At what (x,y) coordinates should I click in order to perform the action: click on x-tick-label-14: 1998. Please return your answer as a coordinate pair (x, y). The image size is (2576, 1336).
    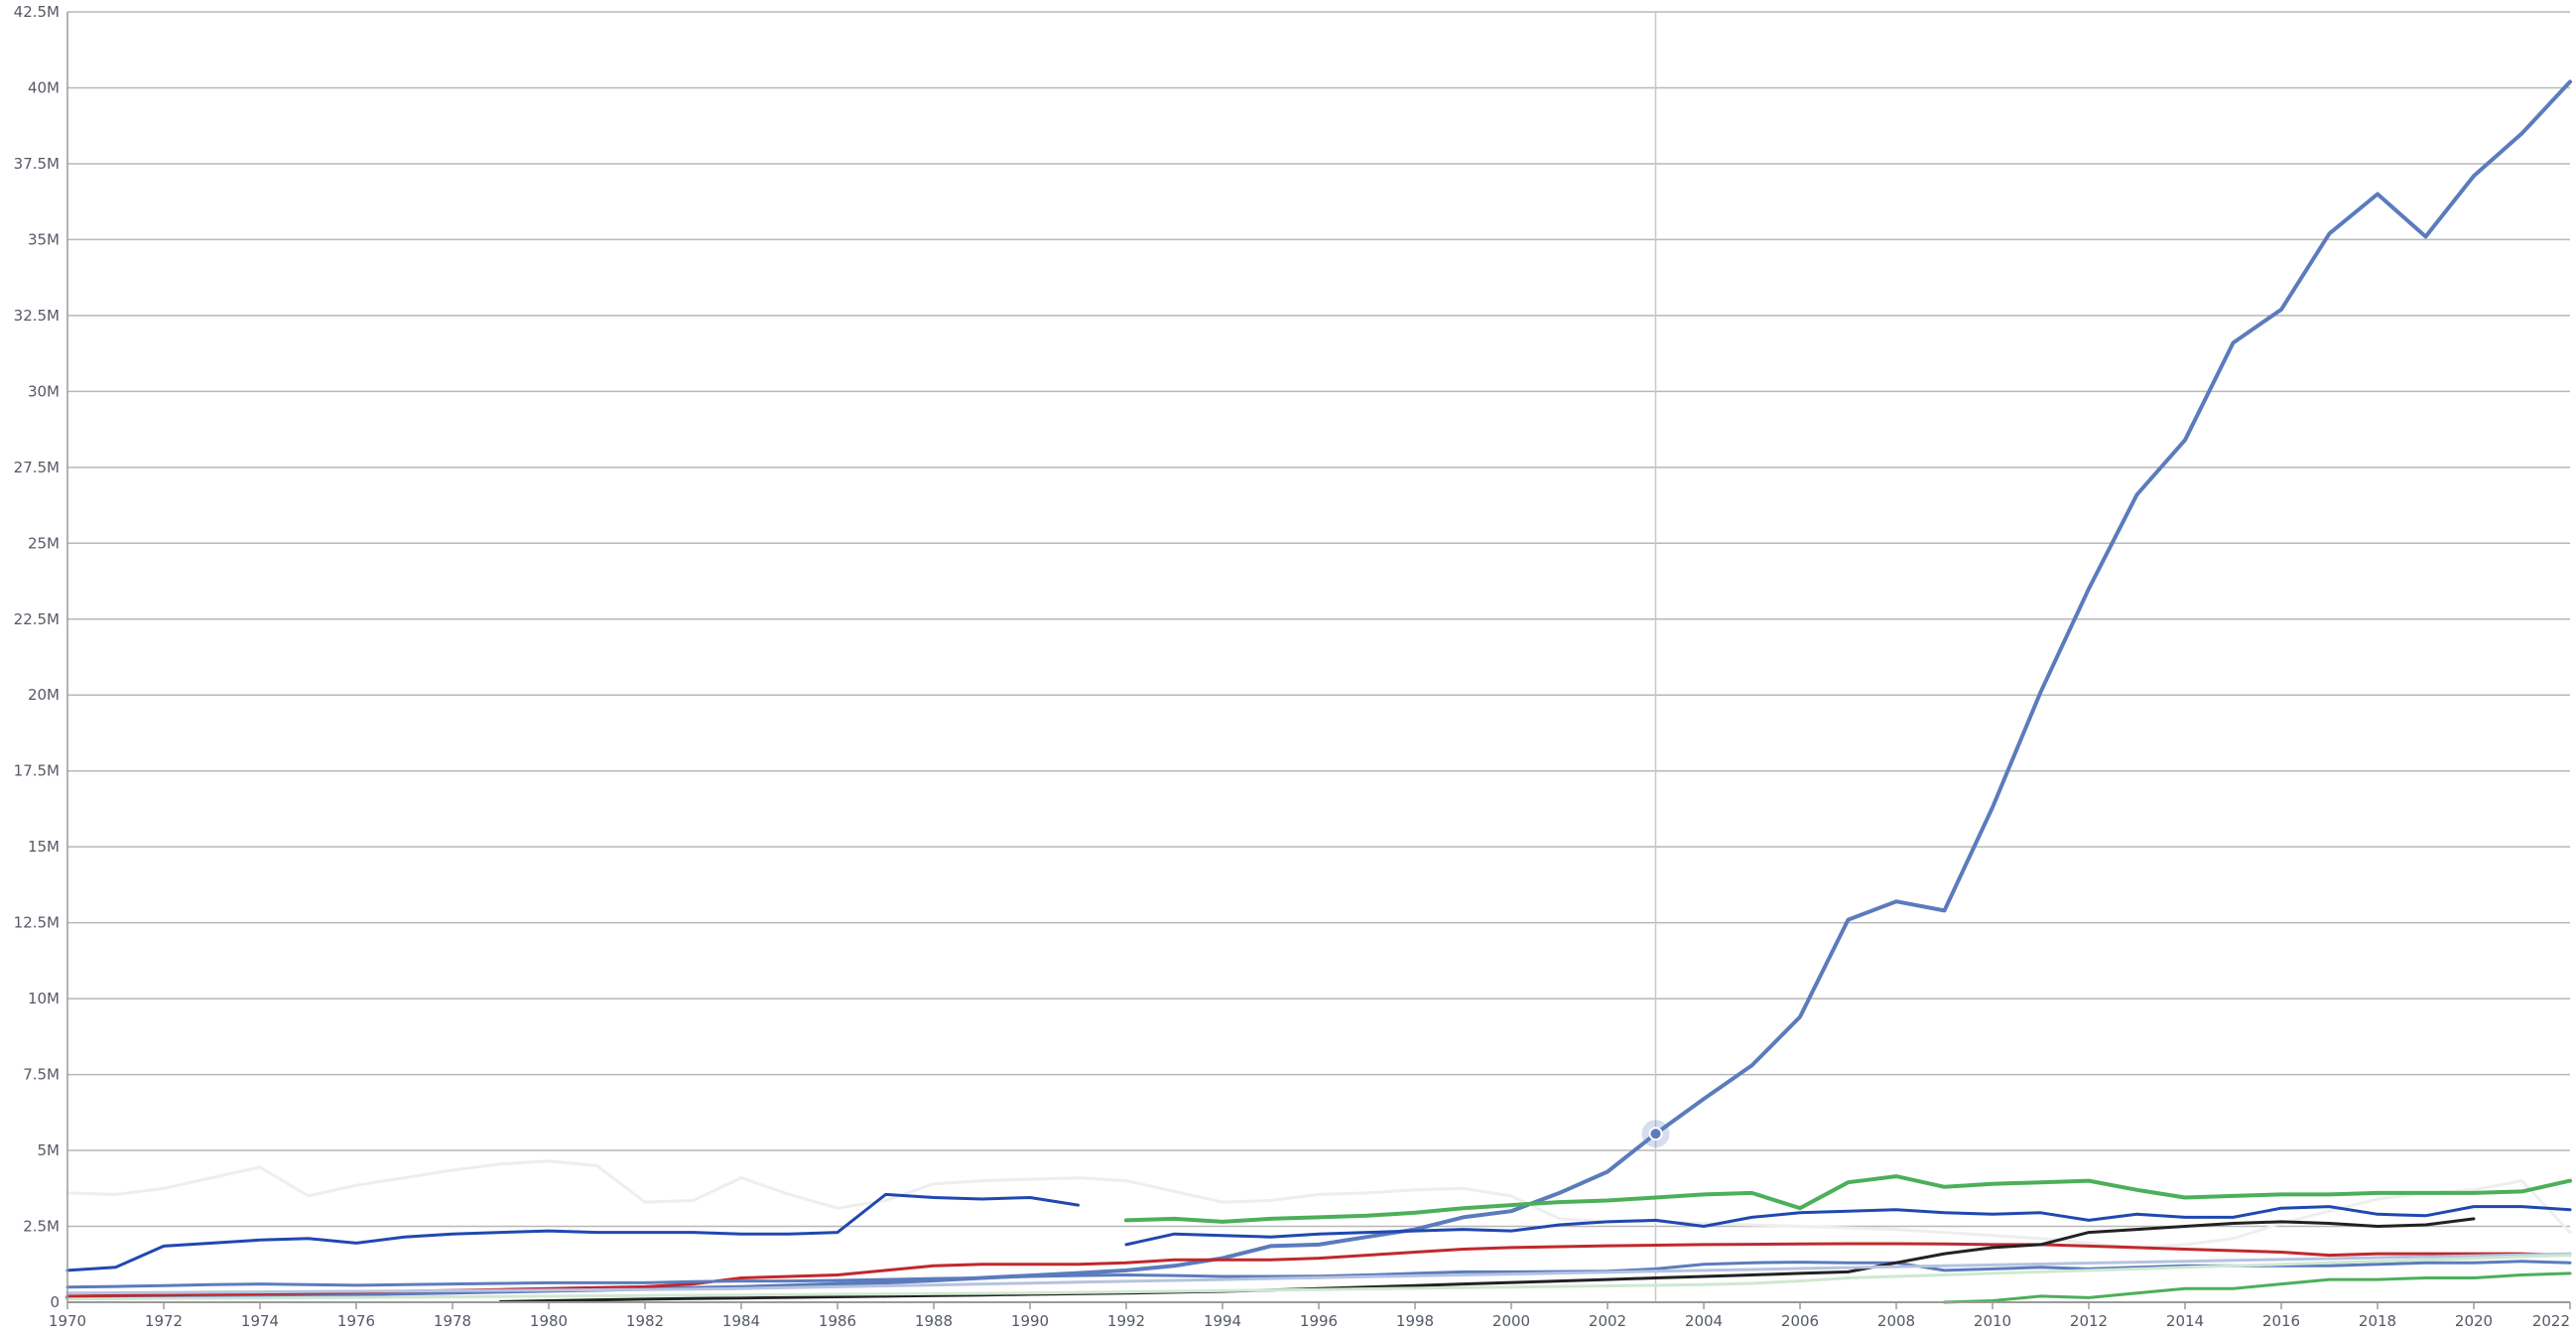
    Looking at the image, I should click on (1415, 1321).